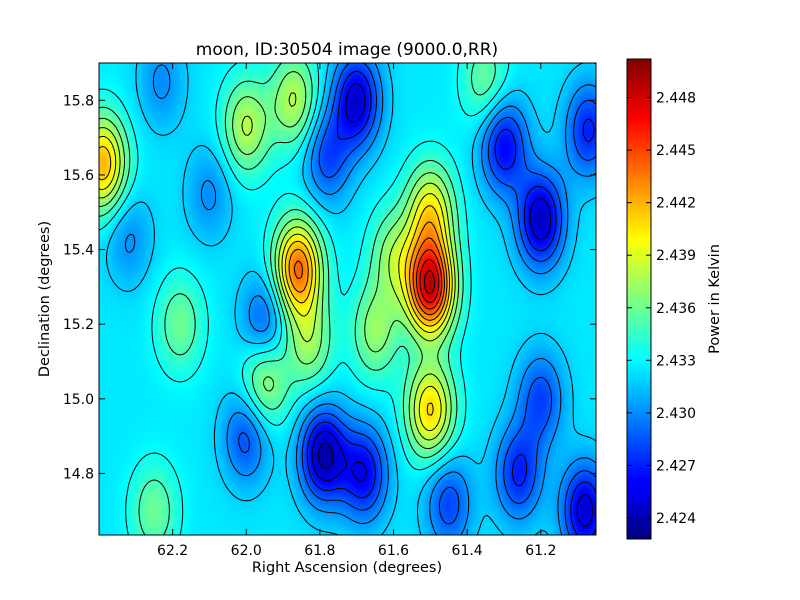  Describe the element at coordinates (78, 176) in the screenshot. I see `y-tick-label: 15.6` at that location.